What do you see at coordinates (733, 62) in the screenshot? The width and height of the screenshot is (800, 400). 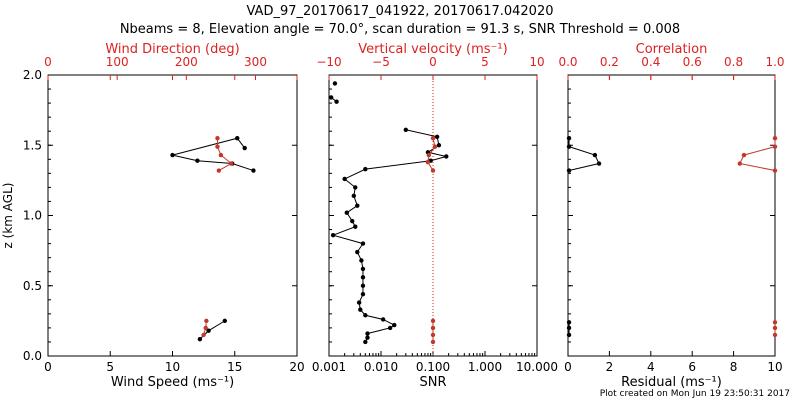 I see `top-axis-tick-label: 0.8` at bounding box center [733, 62].